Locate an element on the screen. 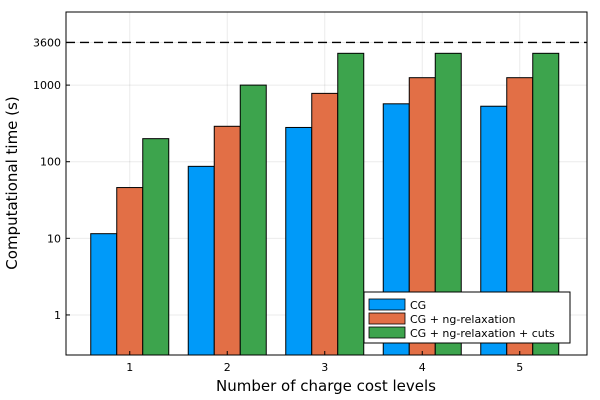 This screenshot has width=600, height=400. legend-label-cg-ng-cuts: CG + ng-relaxation + cuts is located at coordinates (482, 333).